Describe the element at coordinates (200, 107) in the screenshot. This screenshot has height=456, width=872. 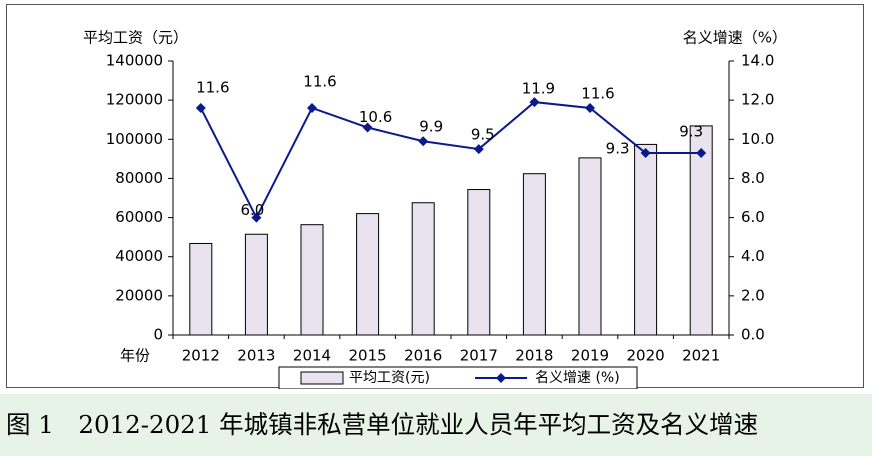
I see `growth-rate-marker-2012` at that location.